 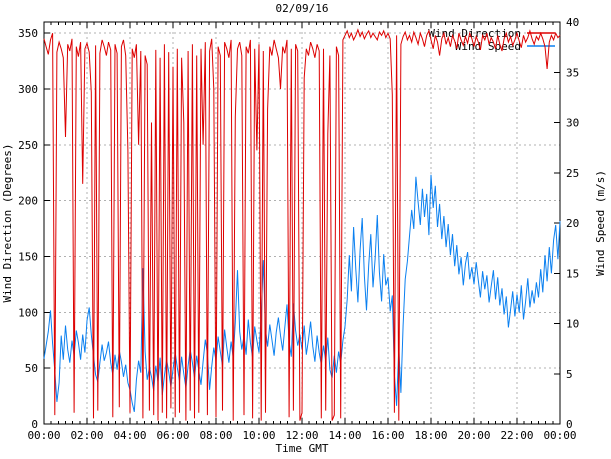 I want to click on x-tick-label: 12:00, so click(x=301, y=435).